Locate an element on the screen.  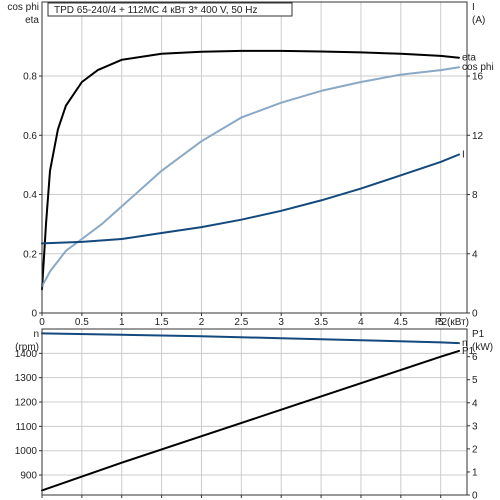
y-left-tick-label: 1100 is located at coordinates (26, 427).